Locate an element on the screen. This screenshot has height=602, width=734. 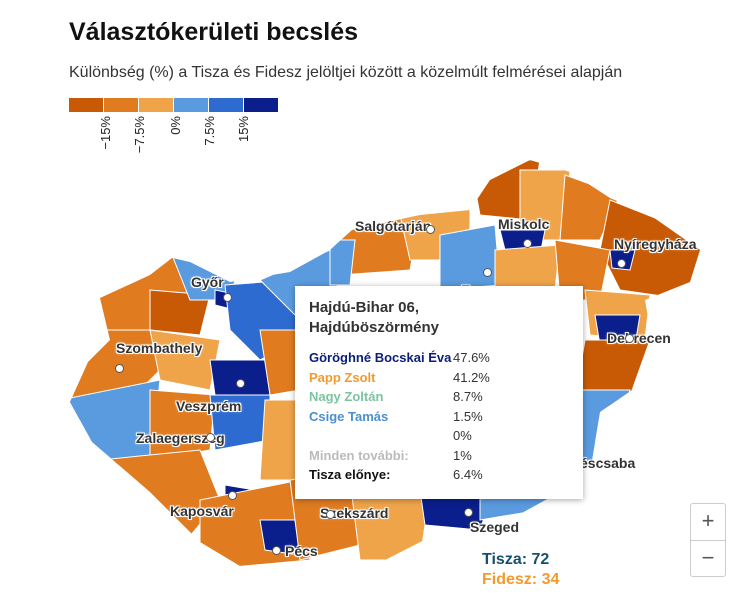
zoom-control: + − is located at coordinates (708, 540).